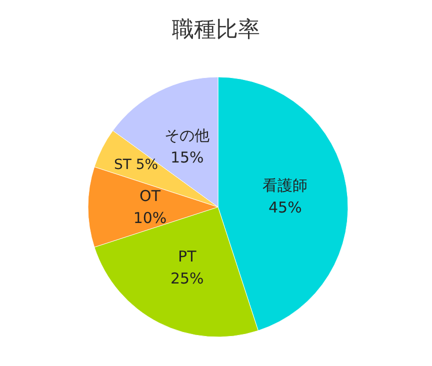 The width and height of the screenshot is (432, 366). Describe the element at coordinates (136, 165) in the screenshot. I see `slice-label: ST 5%` at that location.